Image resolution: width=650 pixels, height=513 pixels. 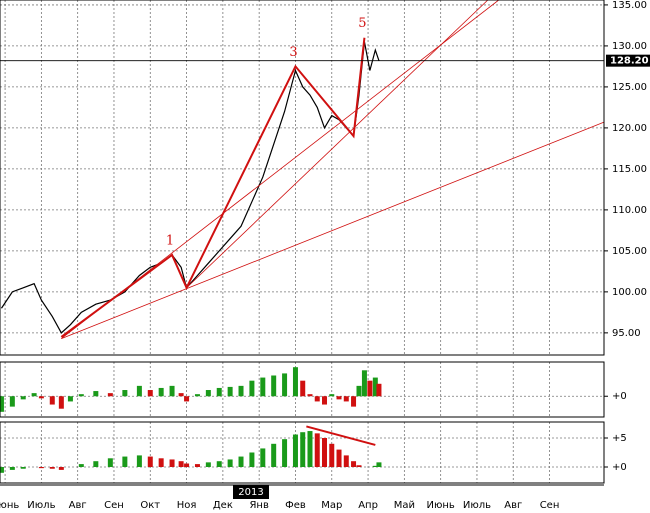 What do you see at coordinates (404, 505) in the screenshot?
I see `x-tick-label: Май` at bounding box center [404, 505].